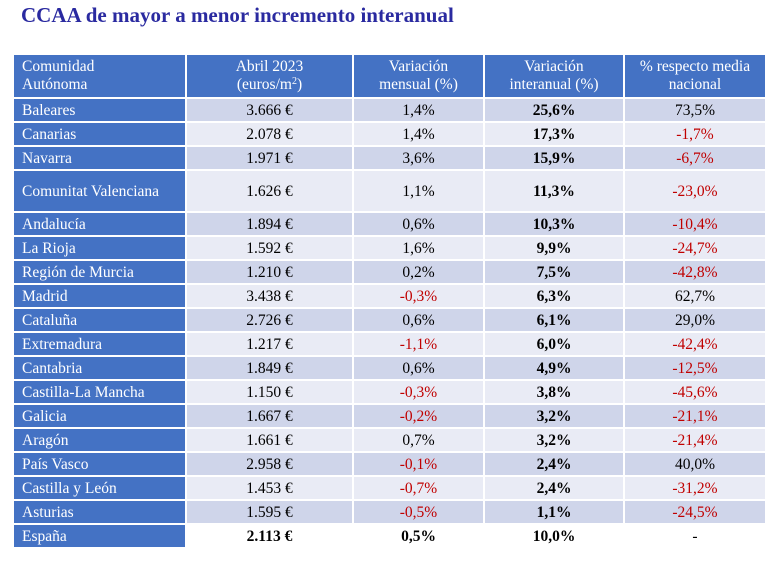 The image size is (768, 561). I want to click on header-price: Abril 2023 (euros/m2), so click(270, 77).